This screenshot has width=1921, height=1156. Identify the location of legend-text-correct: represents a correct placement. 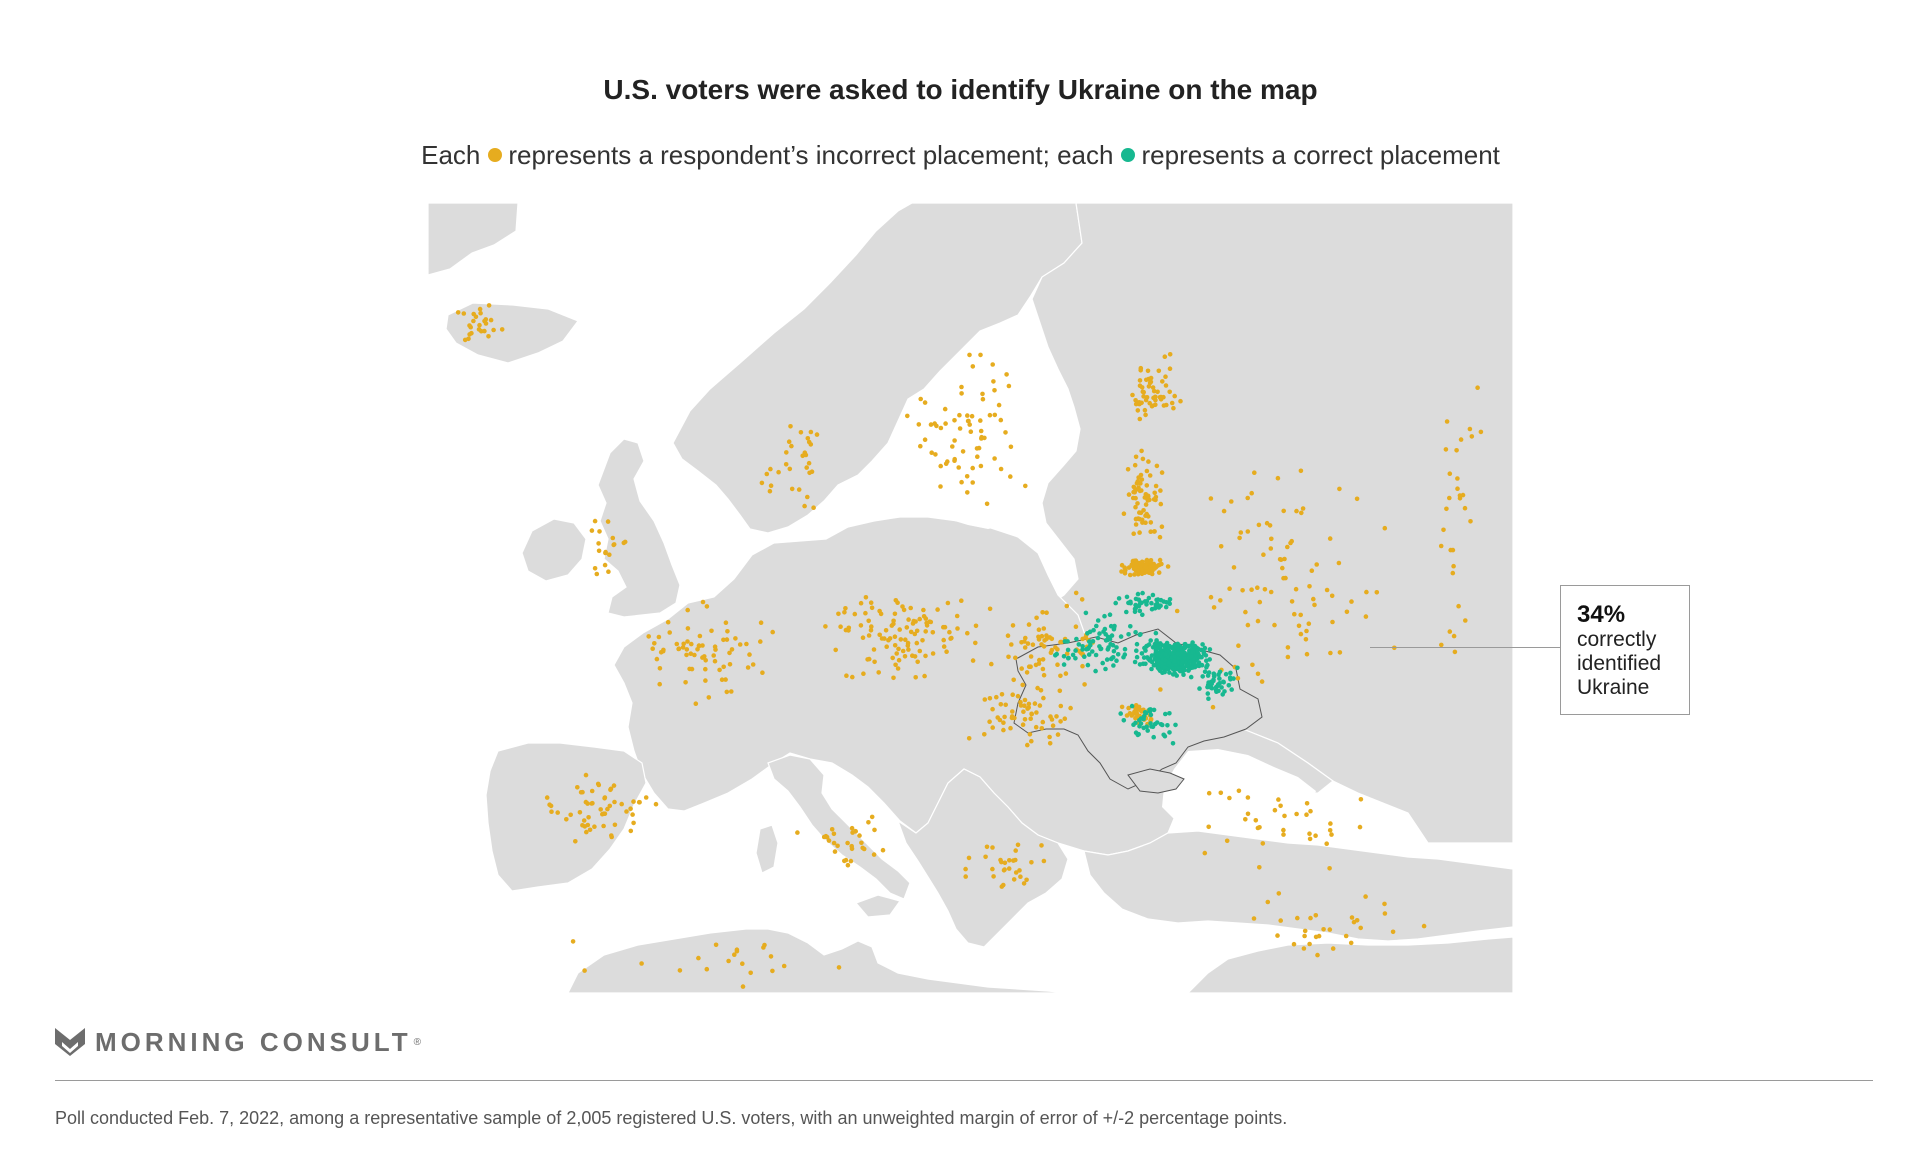
(1320, 155).